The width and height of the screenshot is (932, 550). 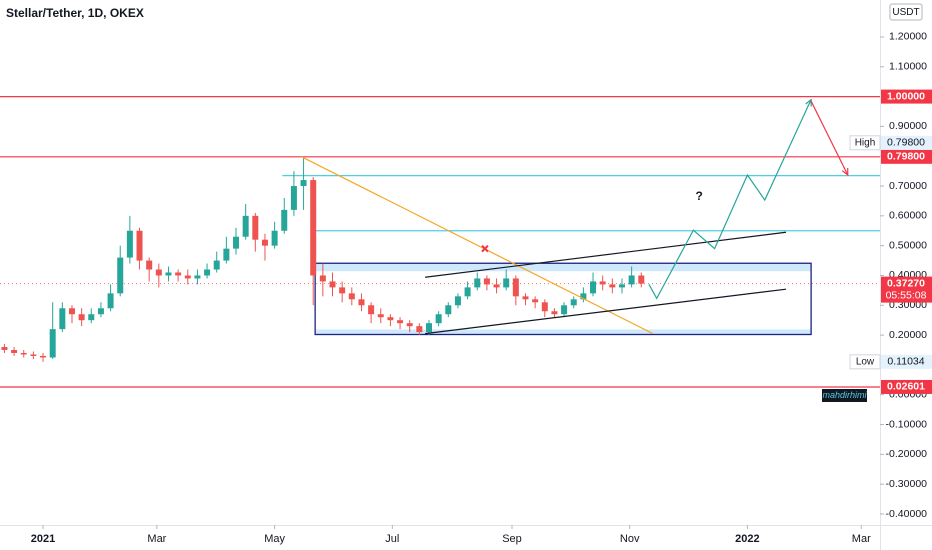 What do you see at coordinates (906, 387) in the screenshot?
I see `price-label: 0.02601` at bounding box center [906, 387].